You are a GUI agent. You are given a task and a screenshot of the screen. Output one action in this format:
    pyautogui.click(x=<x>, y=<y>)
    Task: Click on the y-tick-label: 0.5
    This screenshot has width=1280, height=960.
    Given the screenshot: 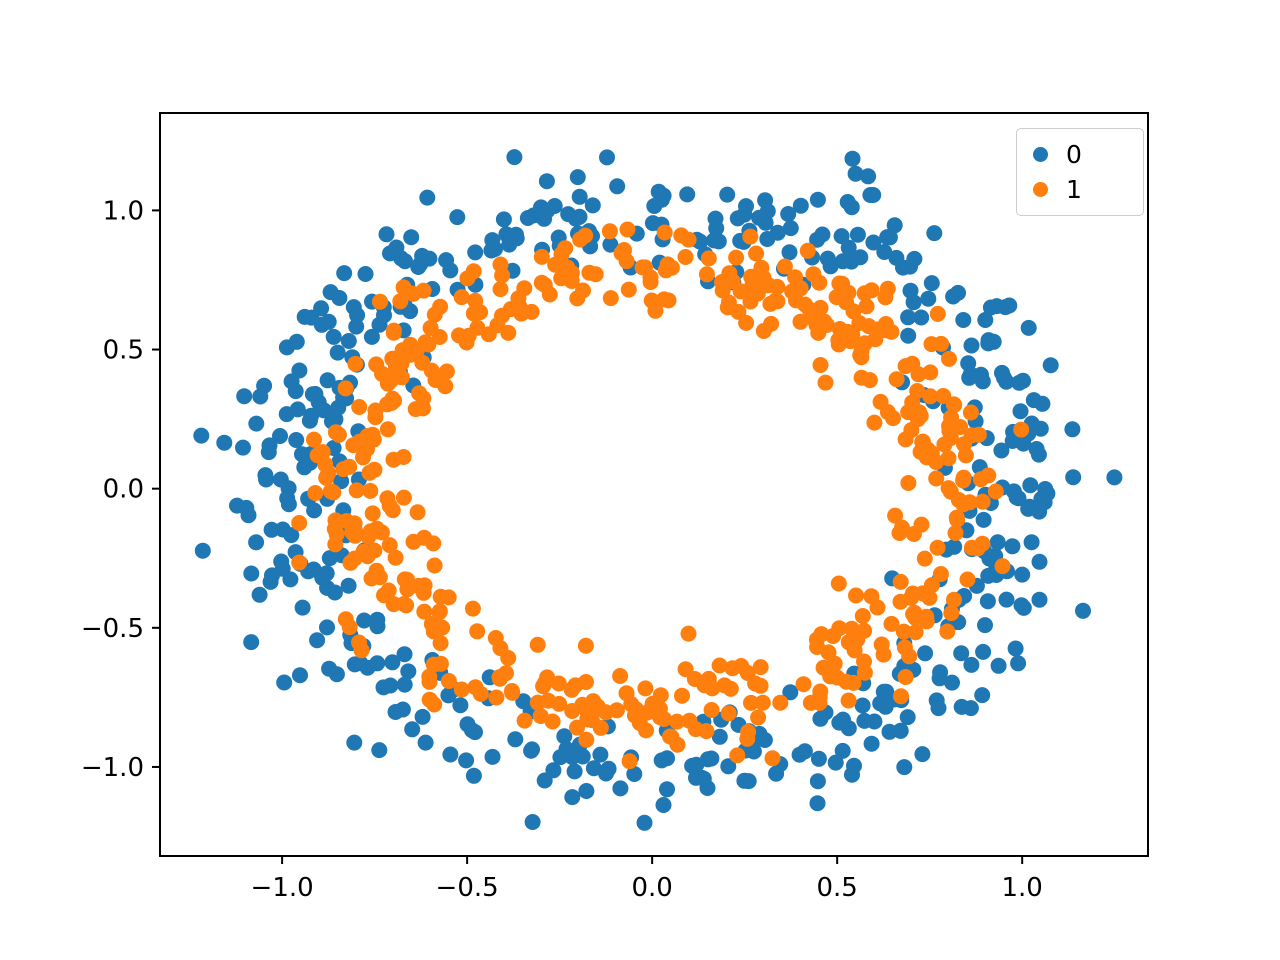 What is the action you would take?
    pyautogui.click(x=123, y=351)
    